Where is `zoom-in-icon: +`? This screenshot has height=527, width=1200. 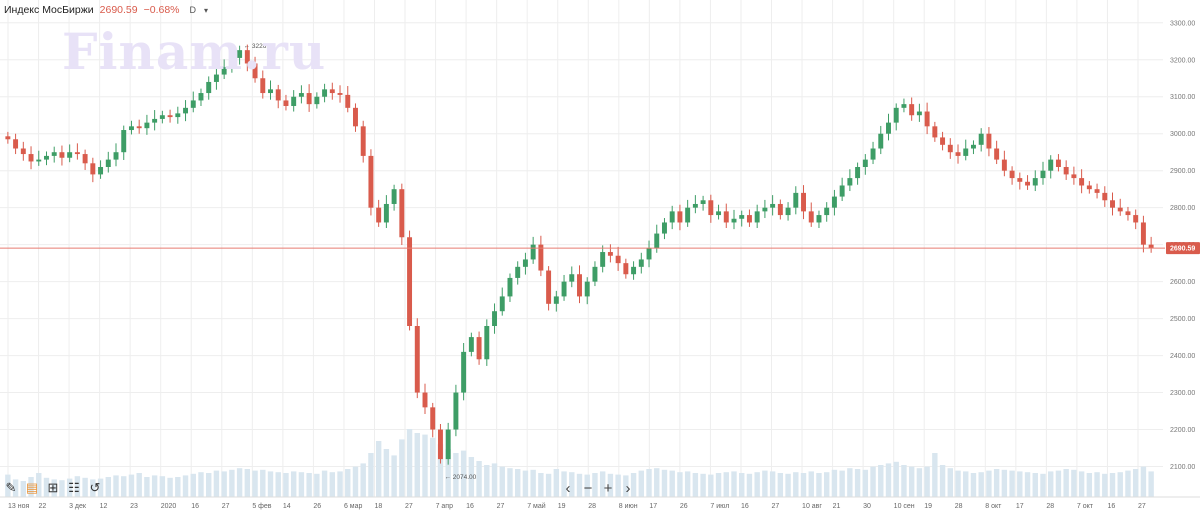 zoom-in-icon: + is located at coordinates (608, 488).